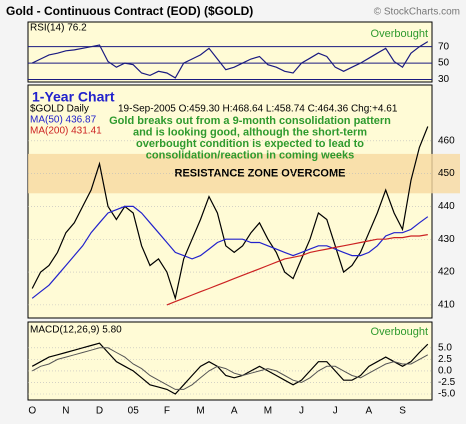 The height and width of the screenshot is (424, 466). Describe the element at coordinates (129, 11) in the screenshot. I see `chart-title: Gold - Continuous Contract (EOD) ($GOLD)` at that location.